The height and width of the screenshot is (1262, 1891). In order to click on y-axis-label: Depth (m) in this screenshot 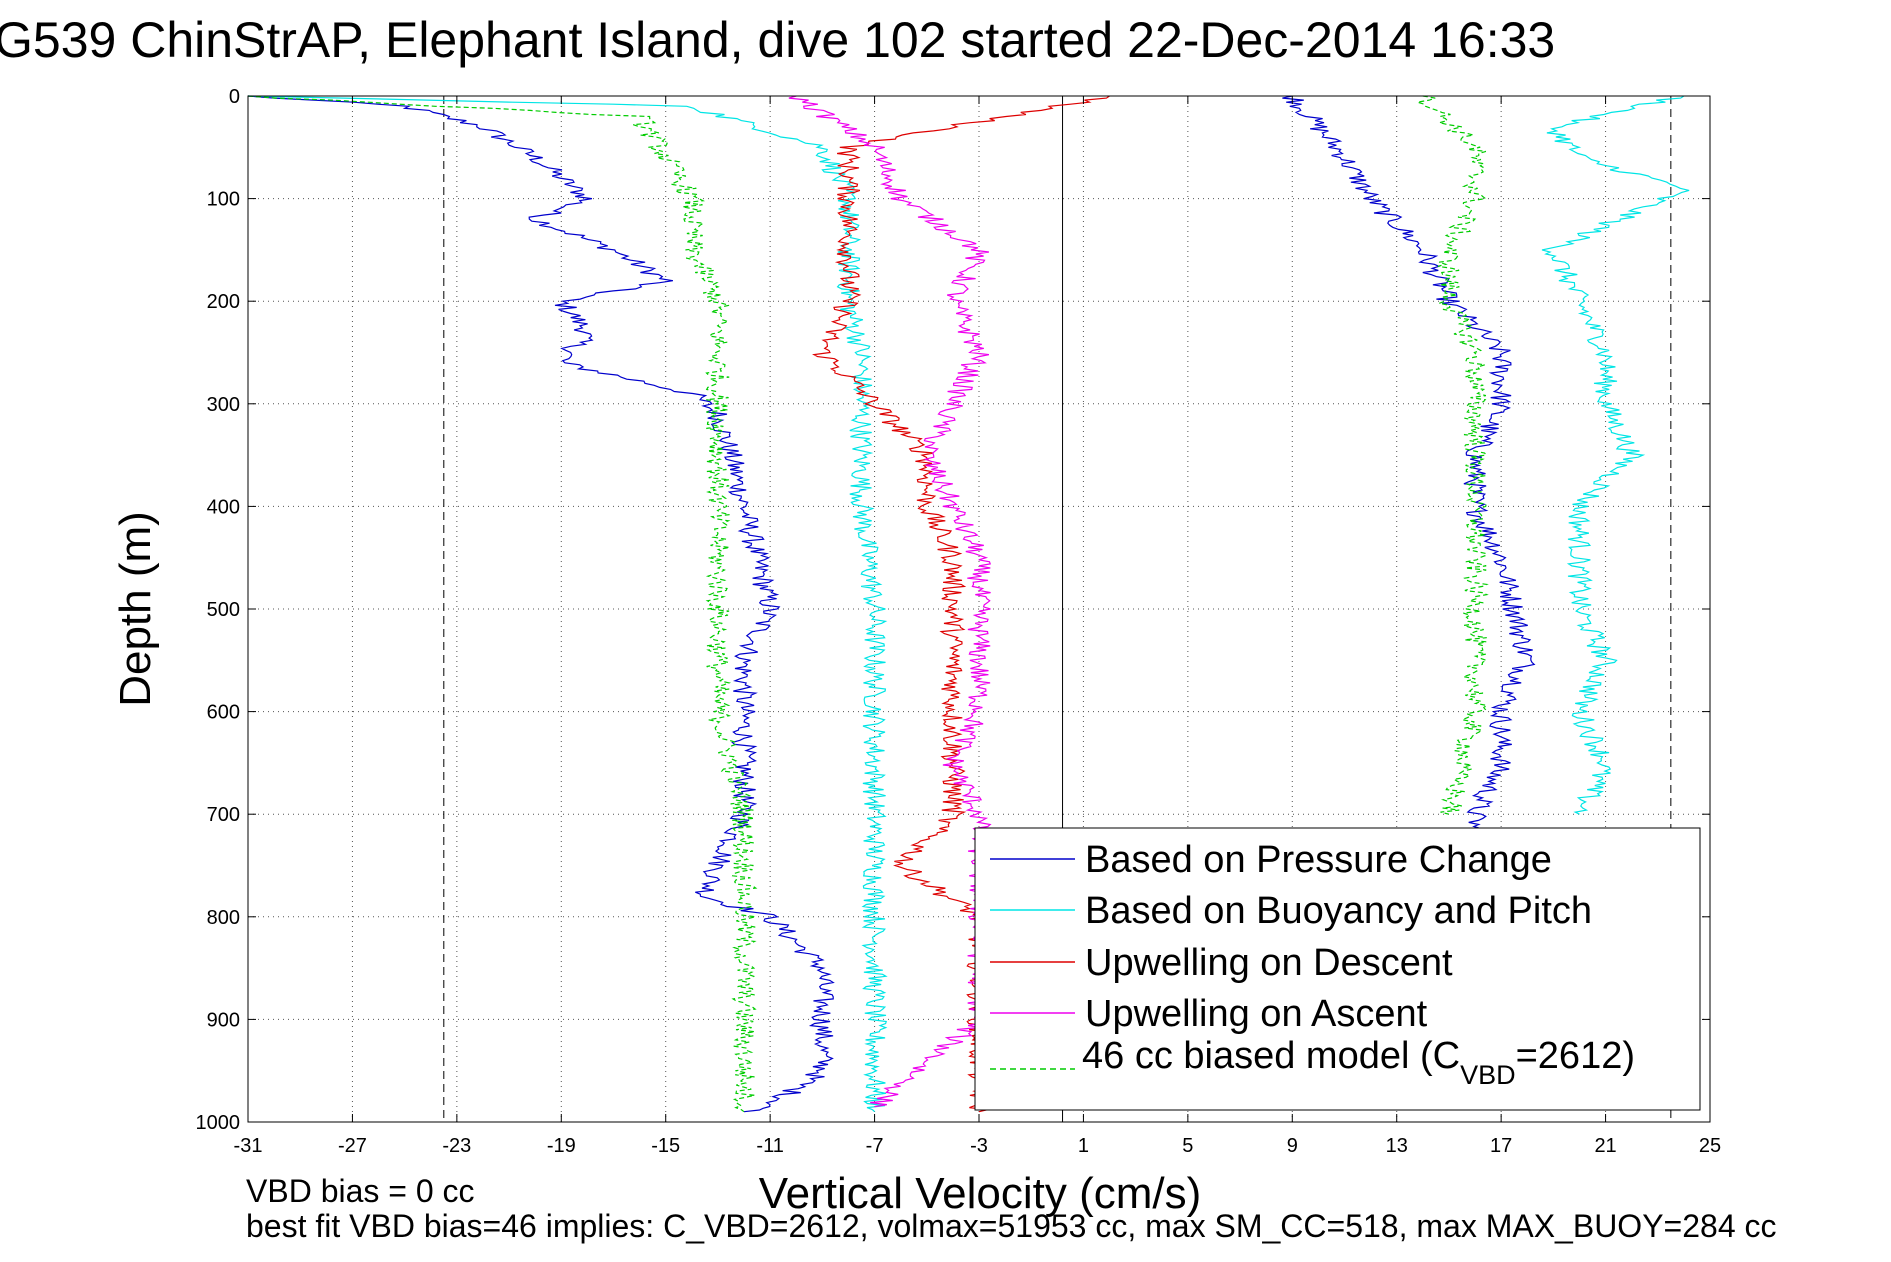, I will do `click(135, 609)`.